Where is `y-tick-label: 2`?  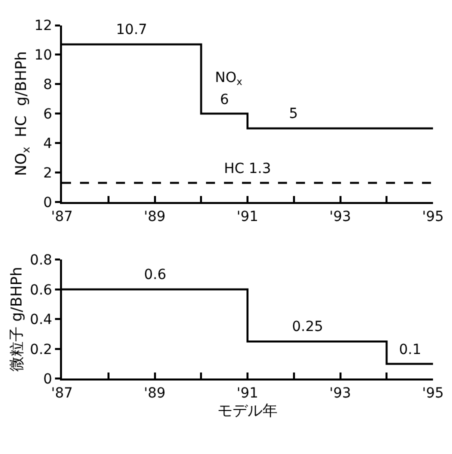
y-tick-label: 2 is located at coordinates (47, 173).